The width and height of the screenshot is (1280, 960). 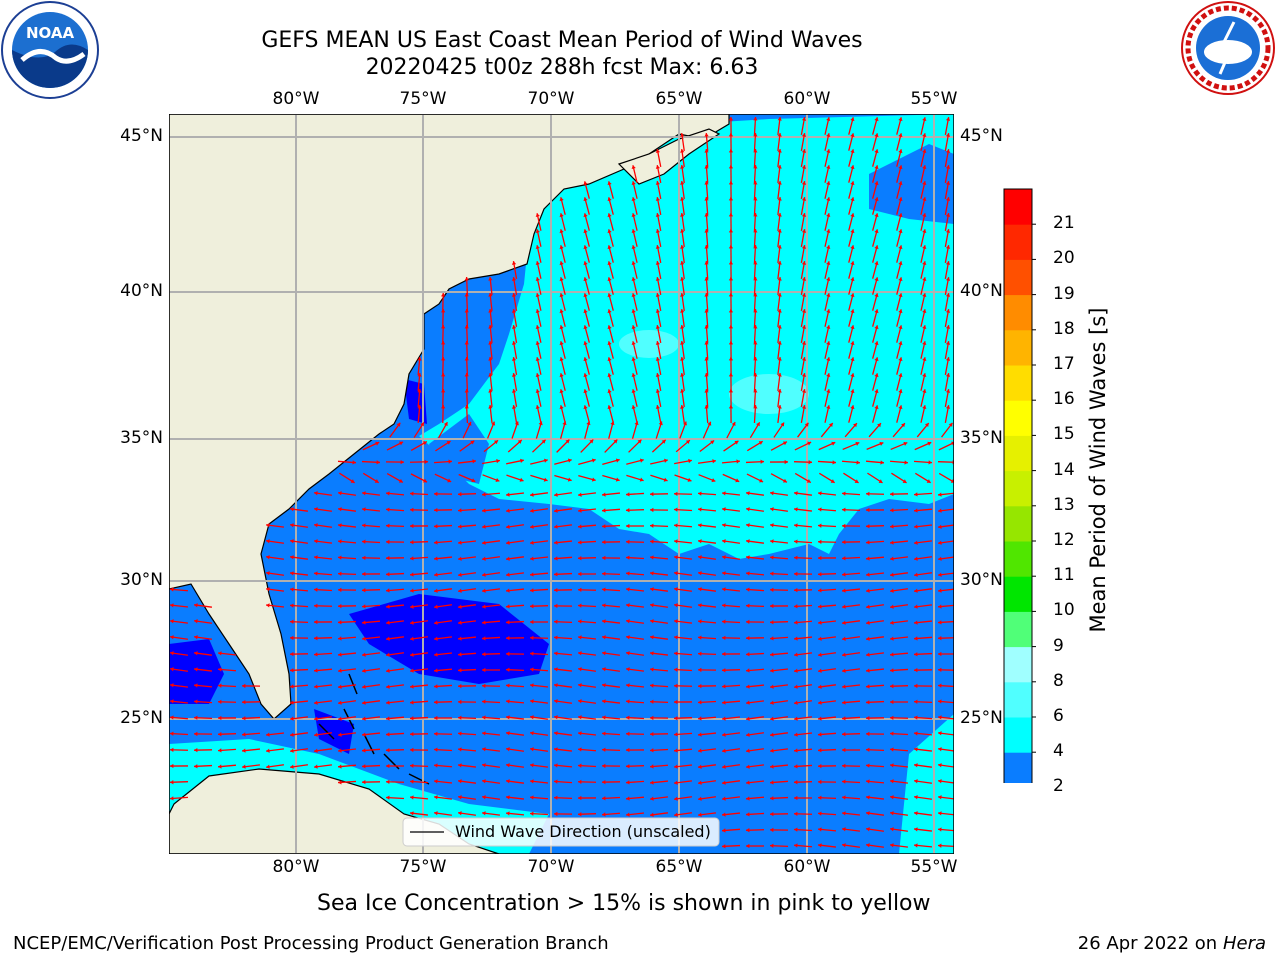 What do you see at coordinates (769, 394) in the screenshot?
I see `wave-period-6-8-patch` at bounding box center [769, 394].